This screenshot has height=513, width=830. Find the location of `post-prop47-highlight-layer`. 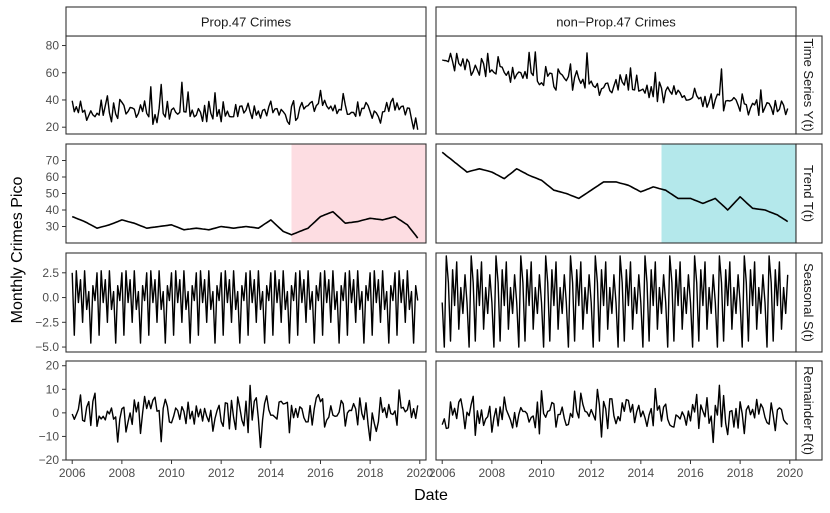

post-prop47-highlight-layer is located at coordinates (543, 193).